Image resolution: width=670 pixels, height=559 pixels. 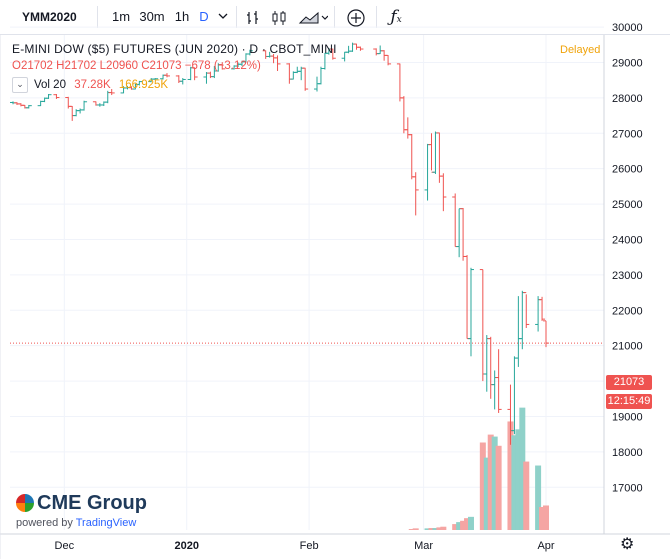 What do you see at coordinates (545, 546) in the screenshot?
I see `x-tick-label: Apr` at bounding box center [545, 546].